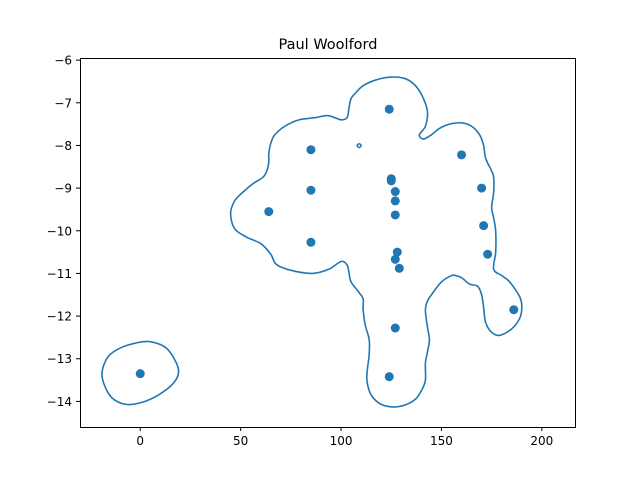 The image size is (640, 480). What do you see at coordinates (541, 441) in the screenshot?
I see `x-tick-label: 200` at bounding box center [541, 441].